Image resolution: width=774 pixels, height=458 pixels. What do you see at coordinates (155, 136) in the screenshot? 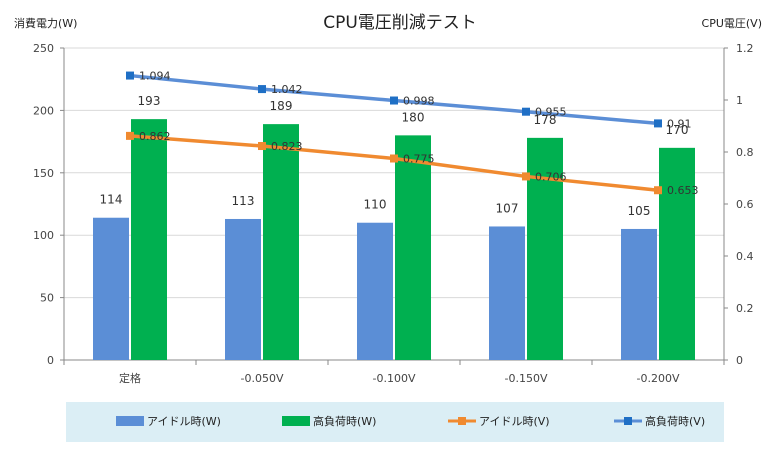
I see `line-data-label: 0.862` at bounding box center [155, 136].